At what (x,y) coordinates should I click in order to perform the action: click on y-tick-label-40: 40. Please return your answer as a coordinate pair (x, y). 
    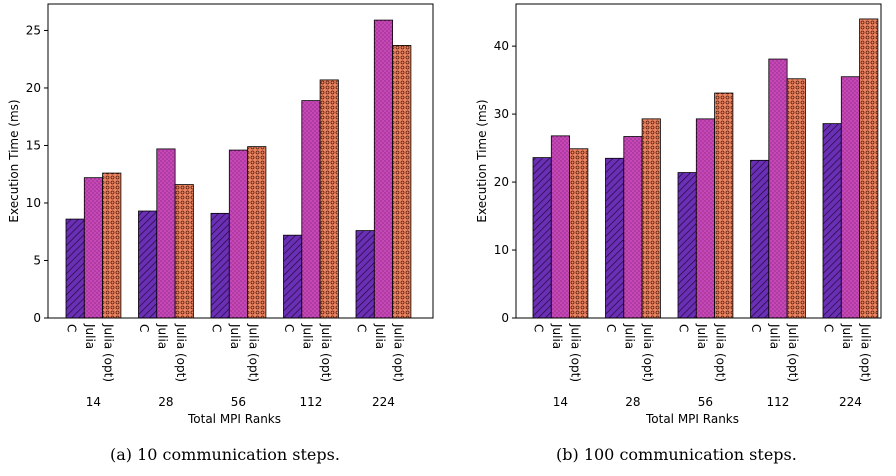
    Looking at the image, I should click on (501, 46).